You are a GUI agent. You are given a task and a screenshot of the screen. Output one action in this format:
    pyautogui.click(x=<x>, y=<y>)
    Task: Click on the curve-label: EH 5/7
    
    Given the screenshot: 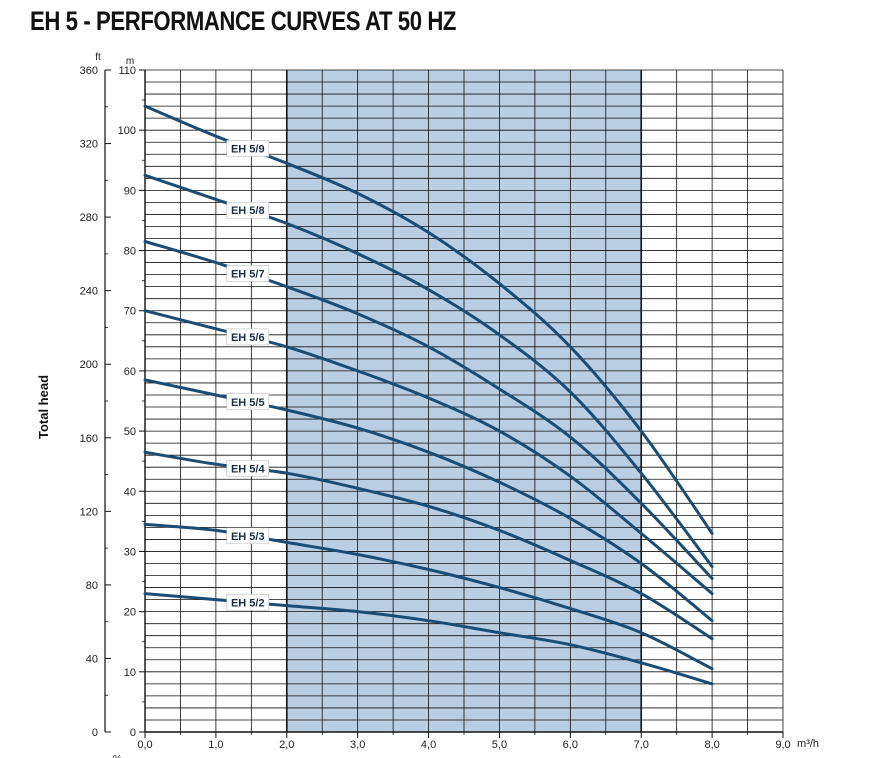 What is the action you would take?
    pyautogui.click(x=248, y=274)
    